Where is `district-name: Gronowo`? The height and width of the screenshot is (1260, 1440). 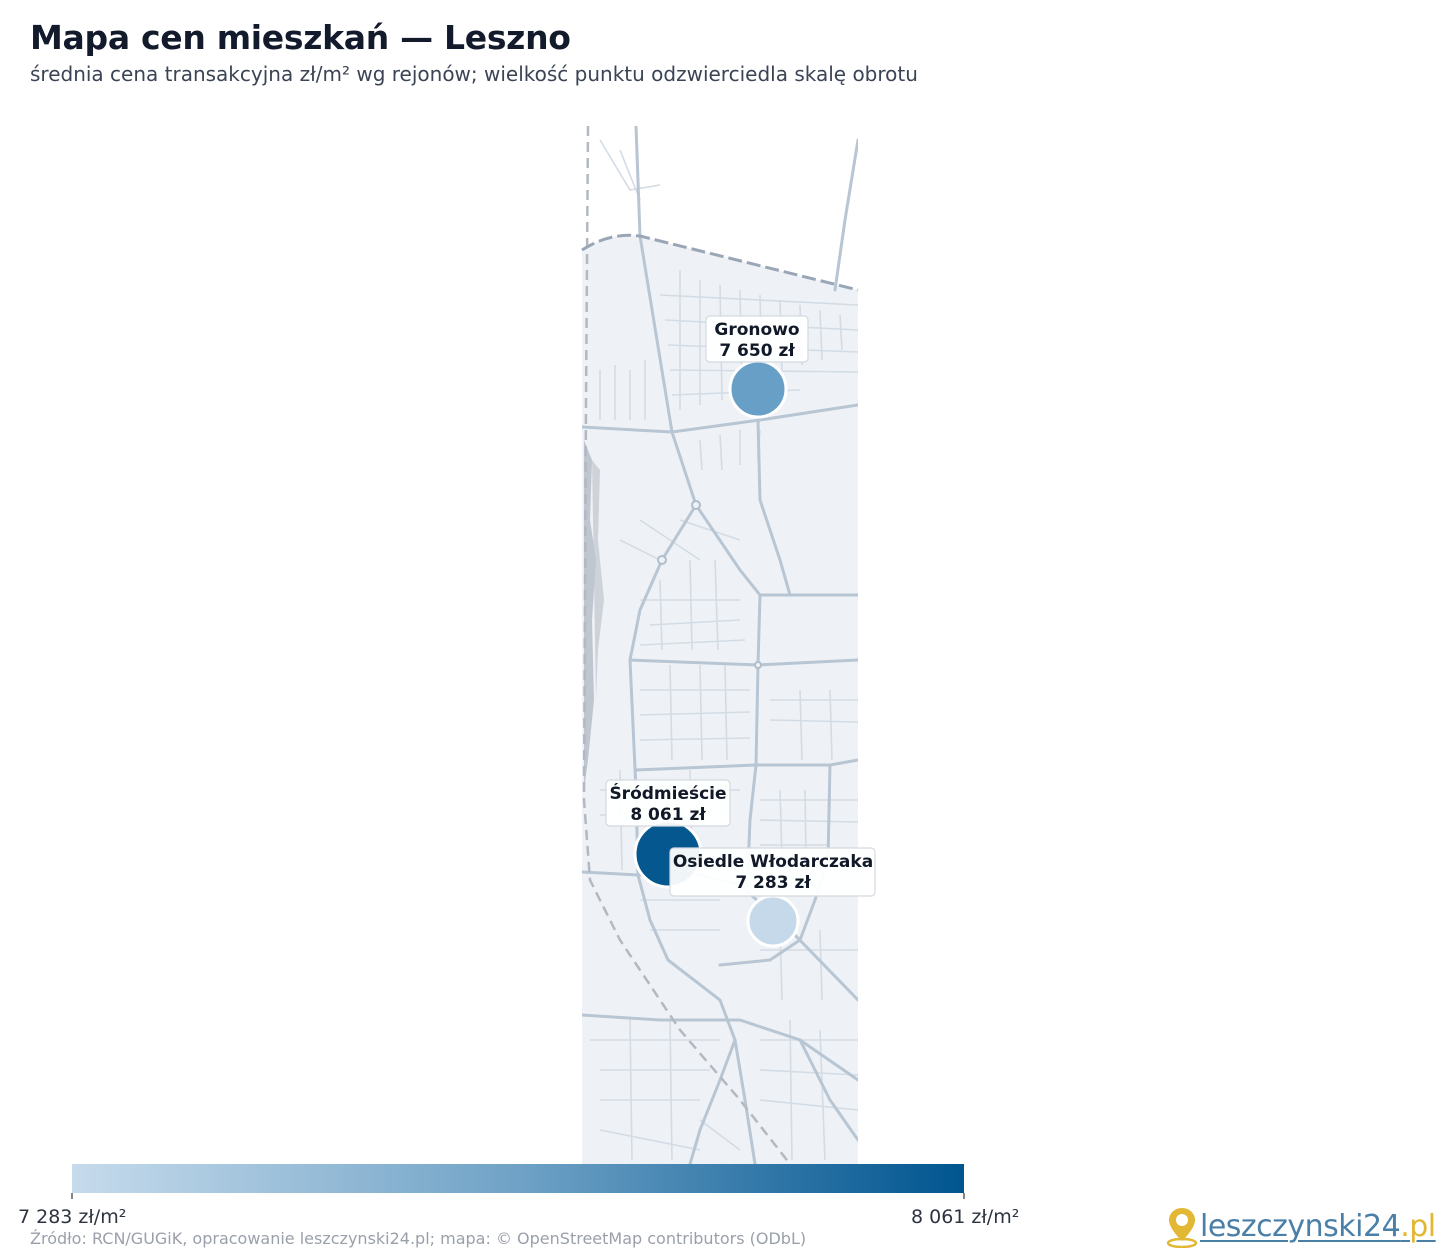
district-name: Gronowo is located at coordinates (756, 330).